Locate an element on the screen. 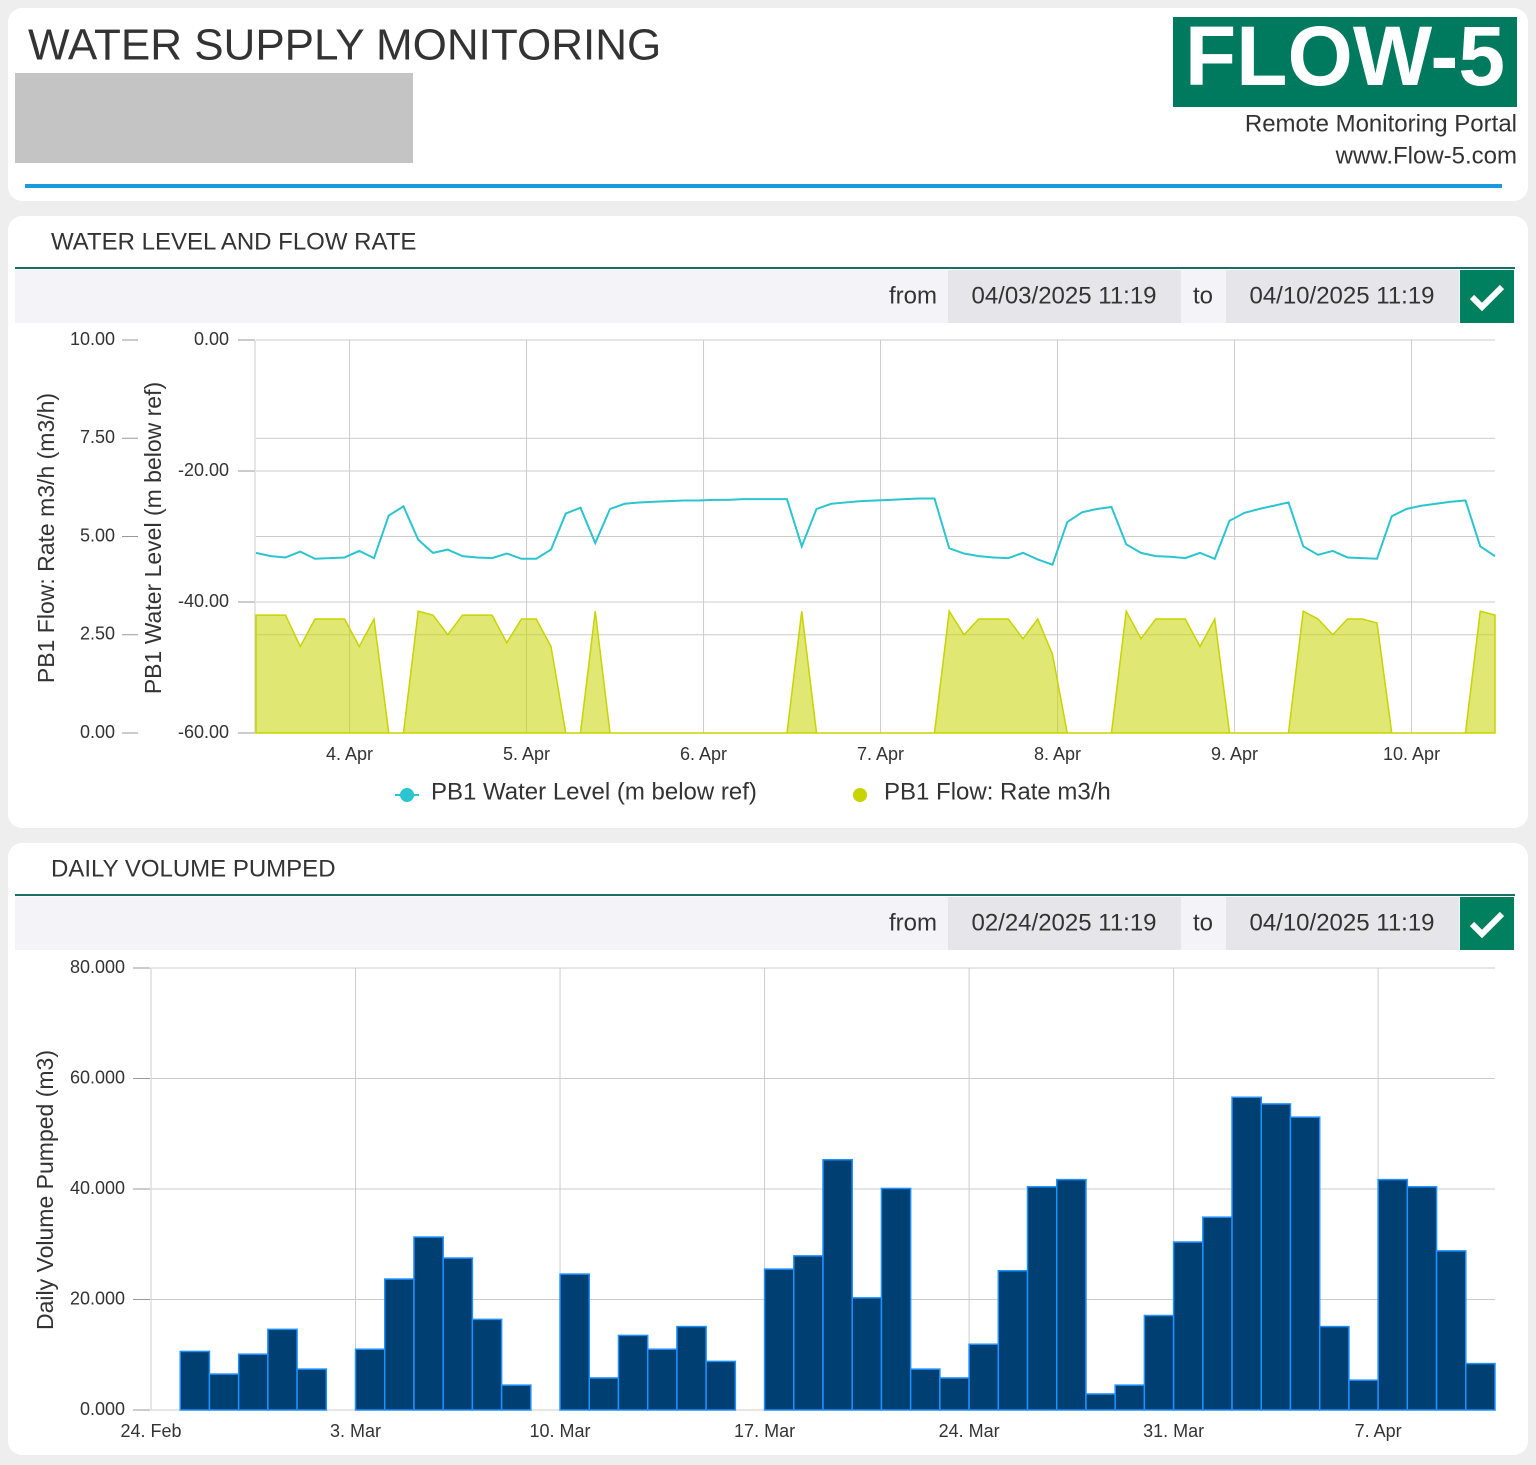  page-title: WATER SUPPLY MONITORING is located at coordinates (344, 45).